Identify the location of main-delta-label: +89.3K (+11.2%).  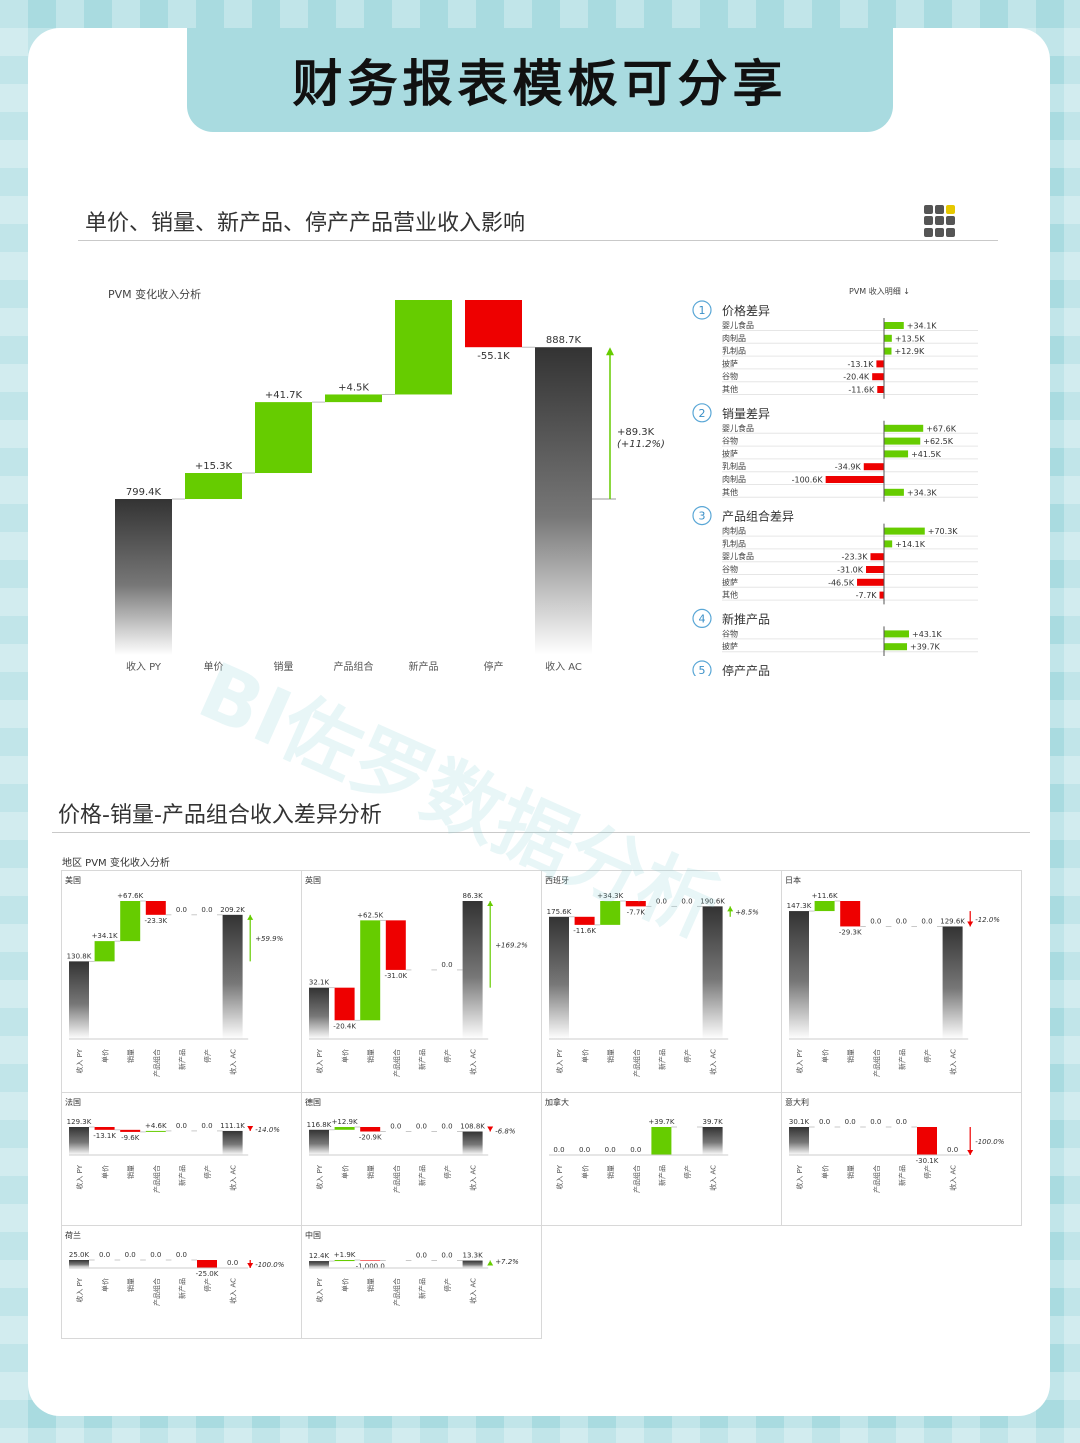
(641, 439).